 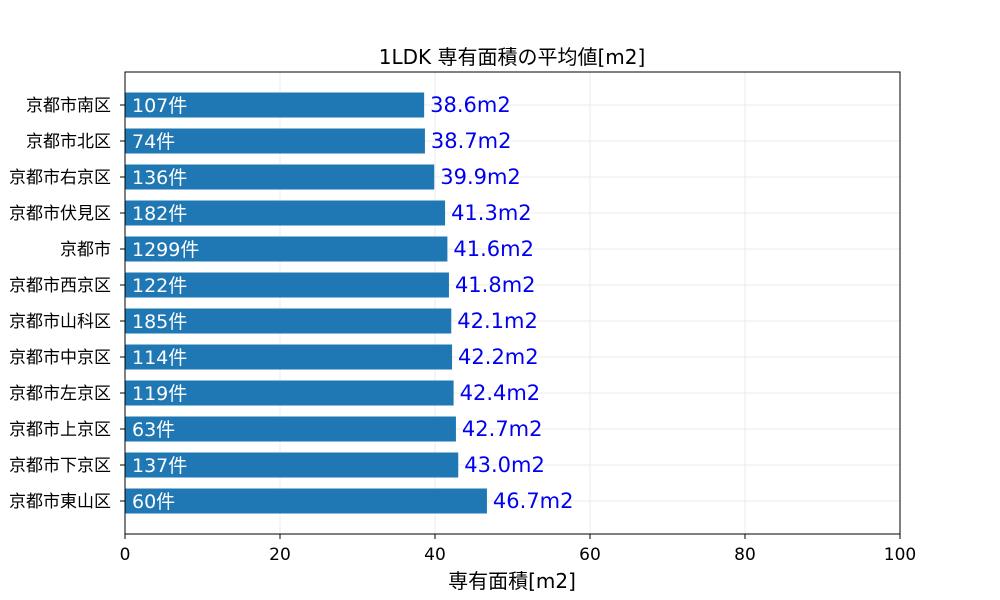 I want to click on y-tick-label: 京都市東山区, so click(x=60, y=502).